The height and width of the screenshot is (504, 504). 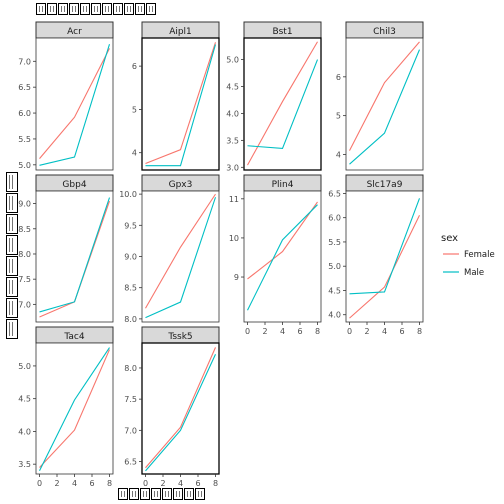 I want to click on series-line-female-bst1, so click(x=282, y=103).